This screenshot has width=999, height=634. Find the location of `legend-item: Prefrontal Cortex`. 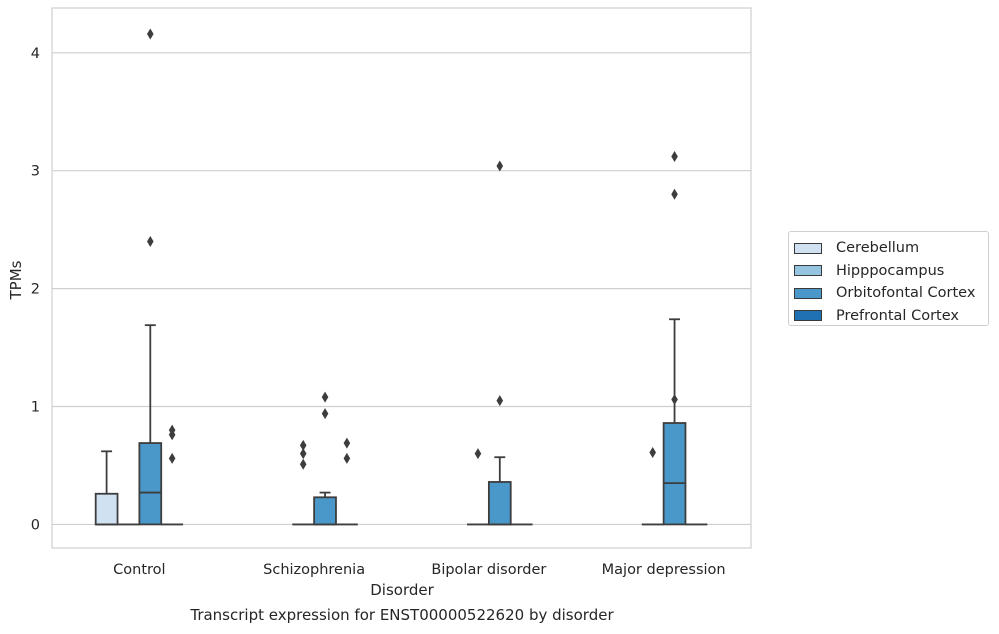

legend-item: Prefrontal Cortex is located at coordinates (891, 316).